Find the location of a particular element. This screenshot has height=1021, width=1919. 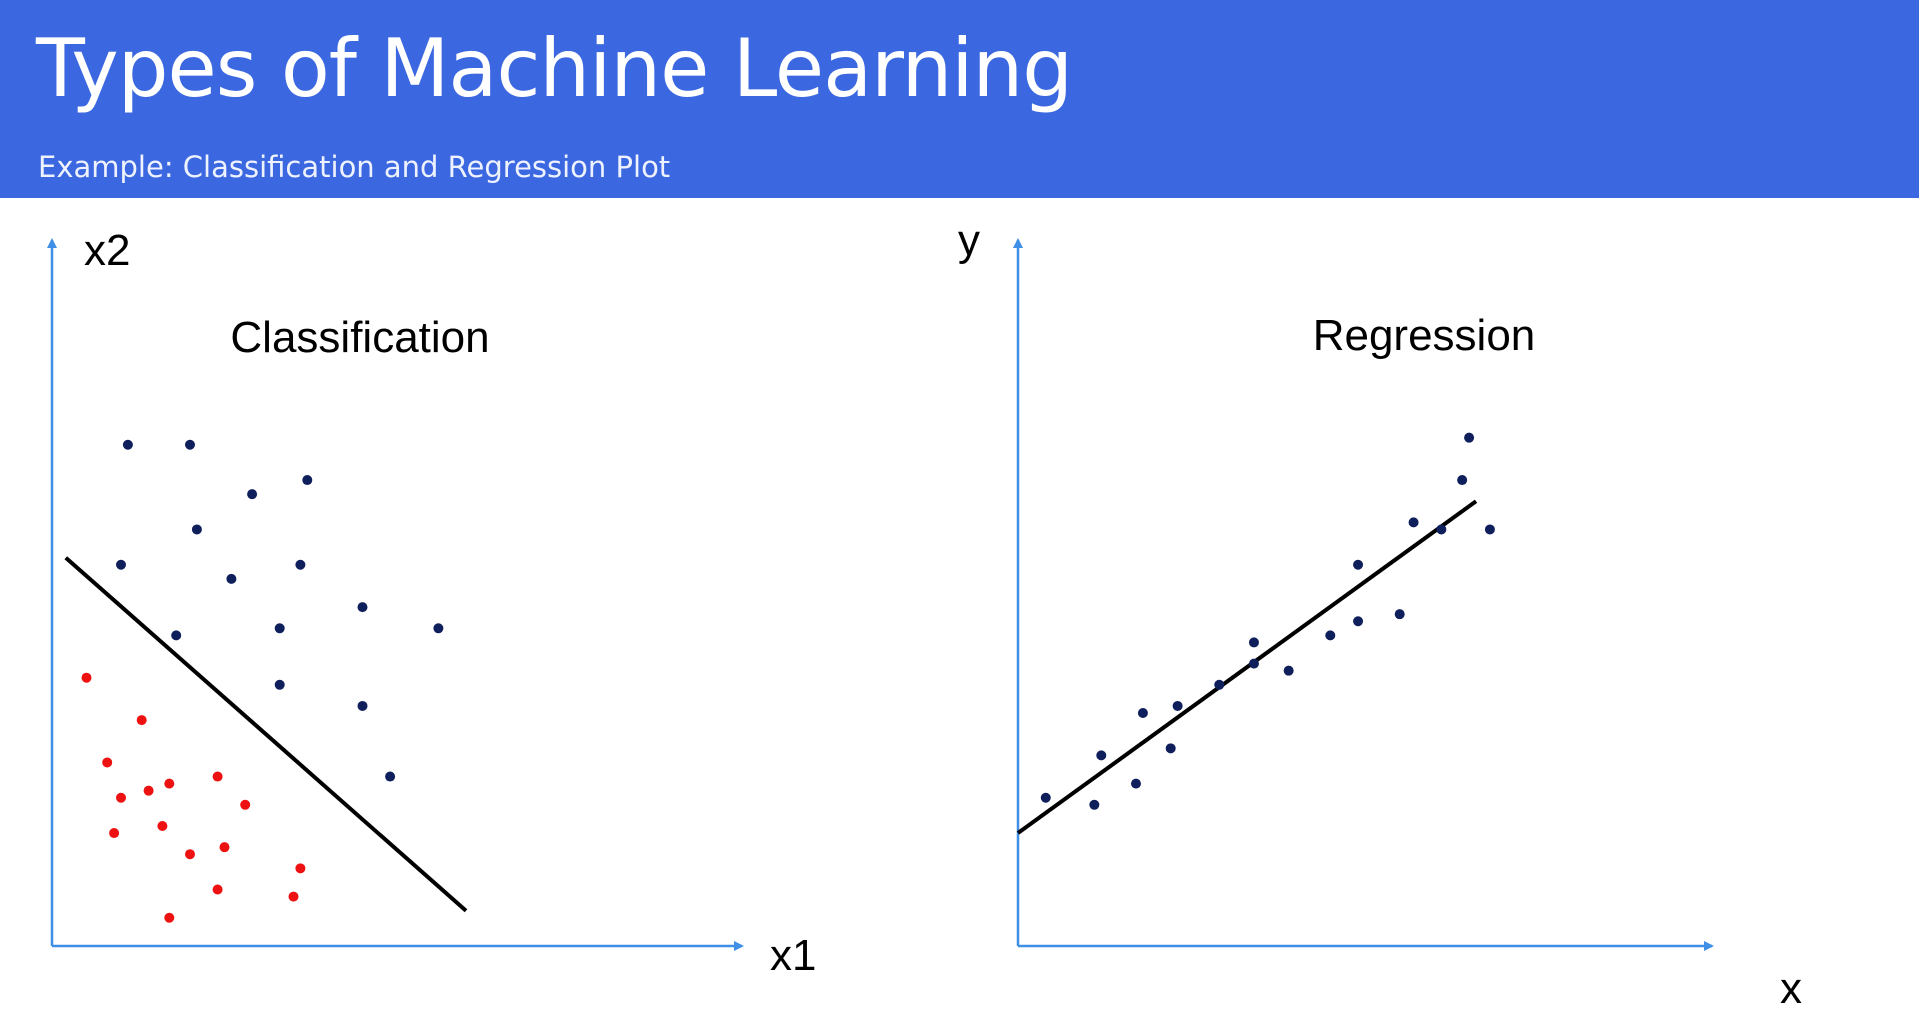

regression-y-label: y is located at coordinates (969, 240).